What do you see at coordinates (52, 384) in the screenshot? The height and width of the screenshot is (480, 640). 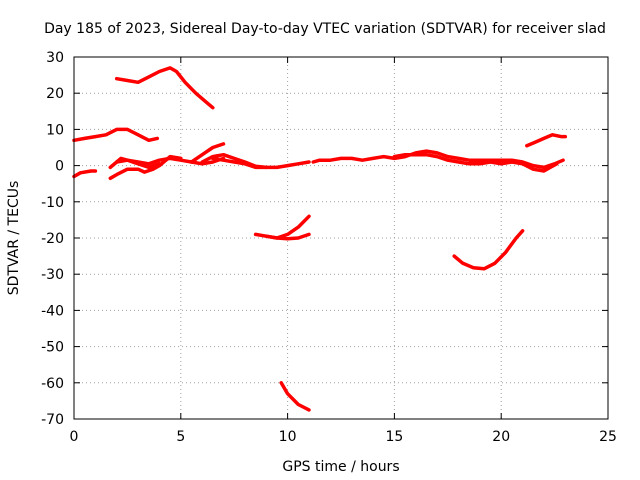 I see `y-tick-label: -60` at bounding box center [52, 384].